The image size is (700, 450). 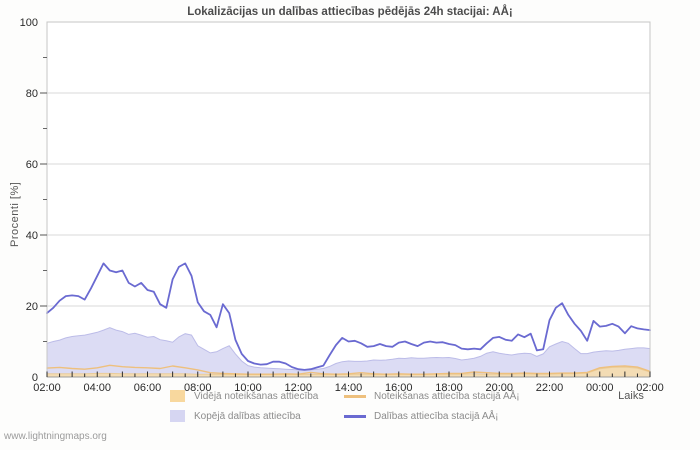 What do you see at coordinates (15, 214) in the screenshot?
I see `y-axis-label: Procenti [%]` at bounding box center [15, 214].